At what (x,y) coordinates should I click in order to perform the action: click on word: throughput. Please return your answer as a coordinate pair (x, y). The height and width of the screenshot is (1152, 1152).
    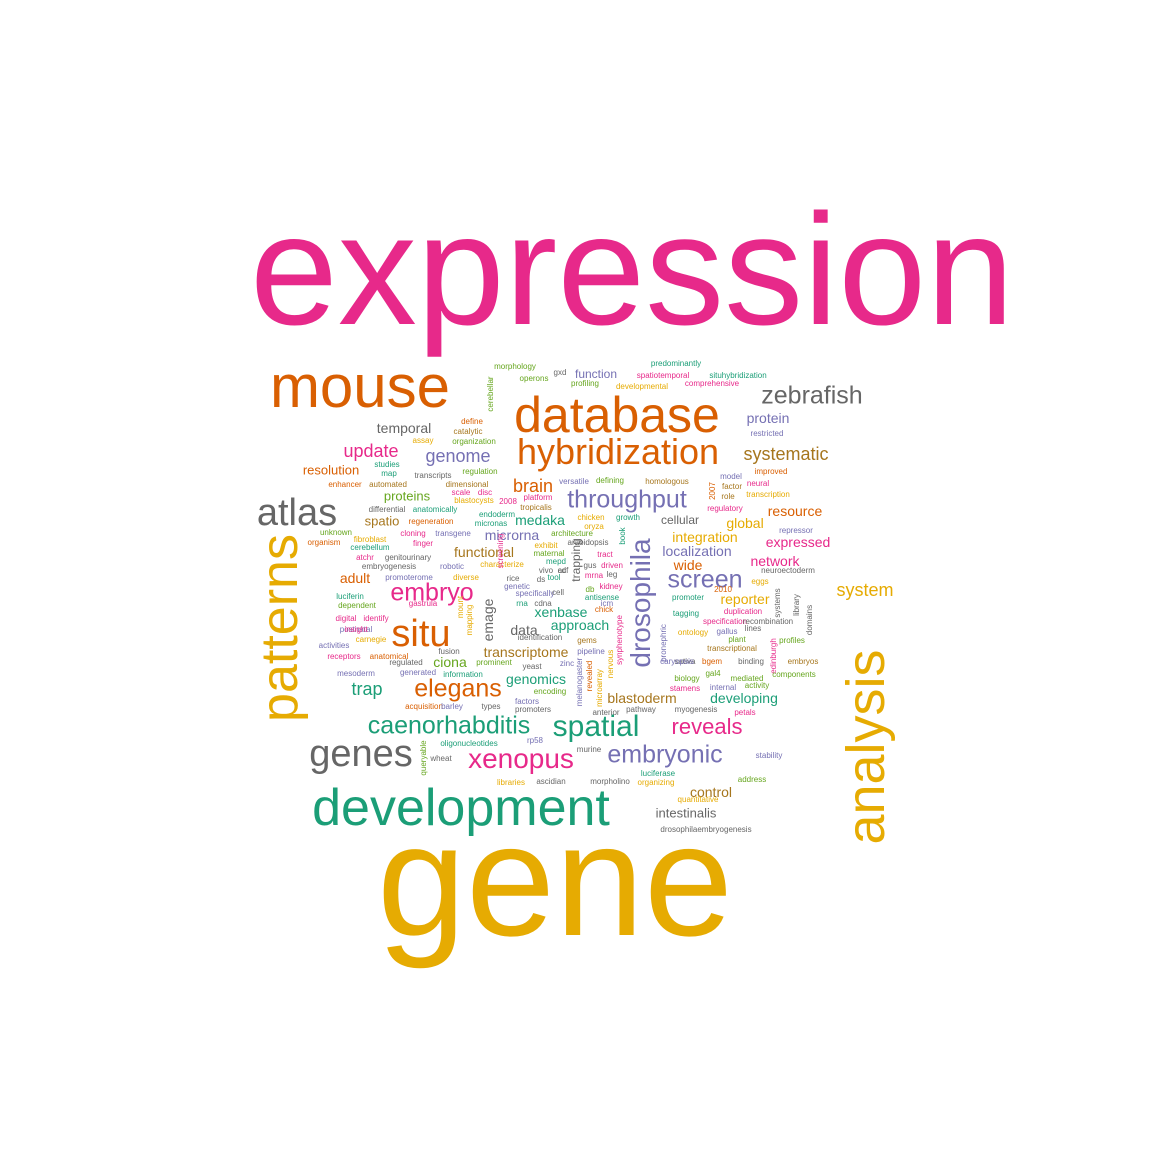
    Looking at the image, I should click on (627, 499).